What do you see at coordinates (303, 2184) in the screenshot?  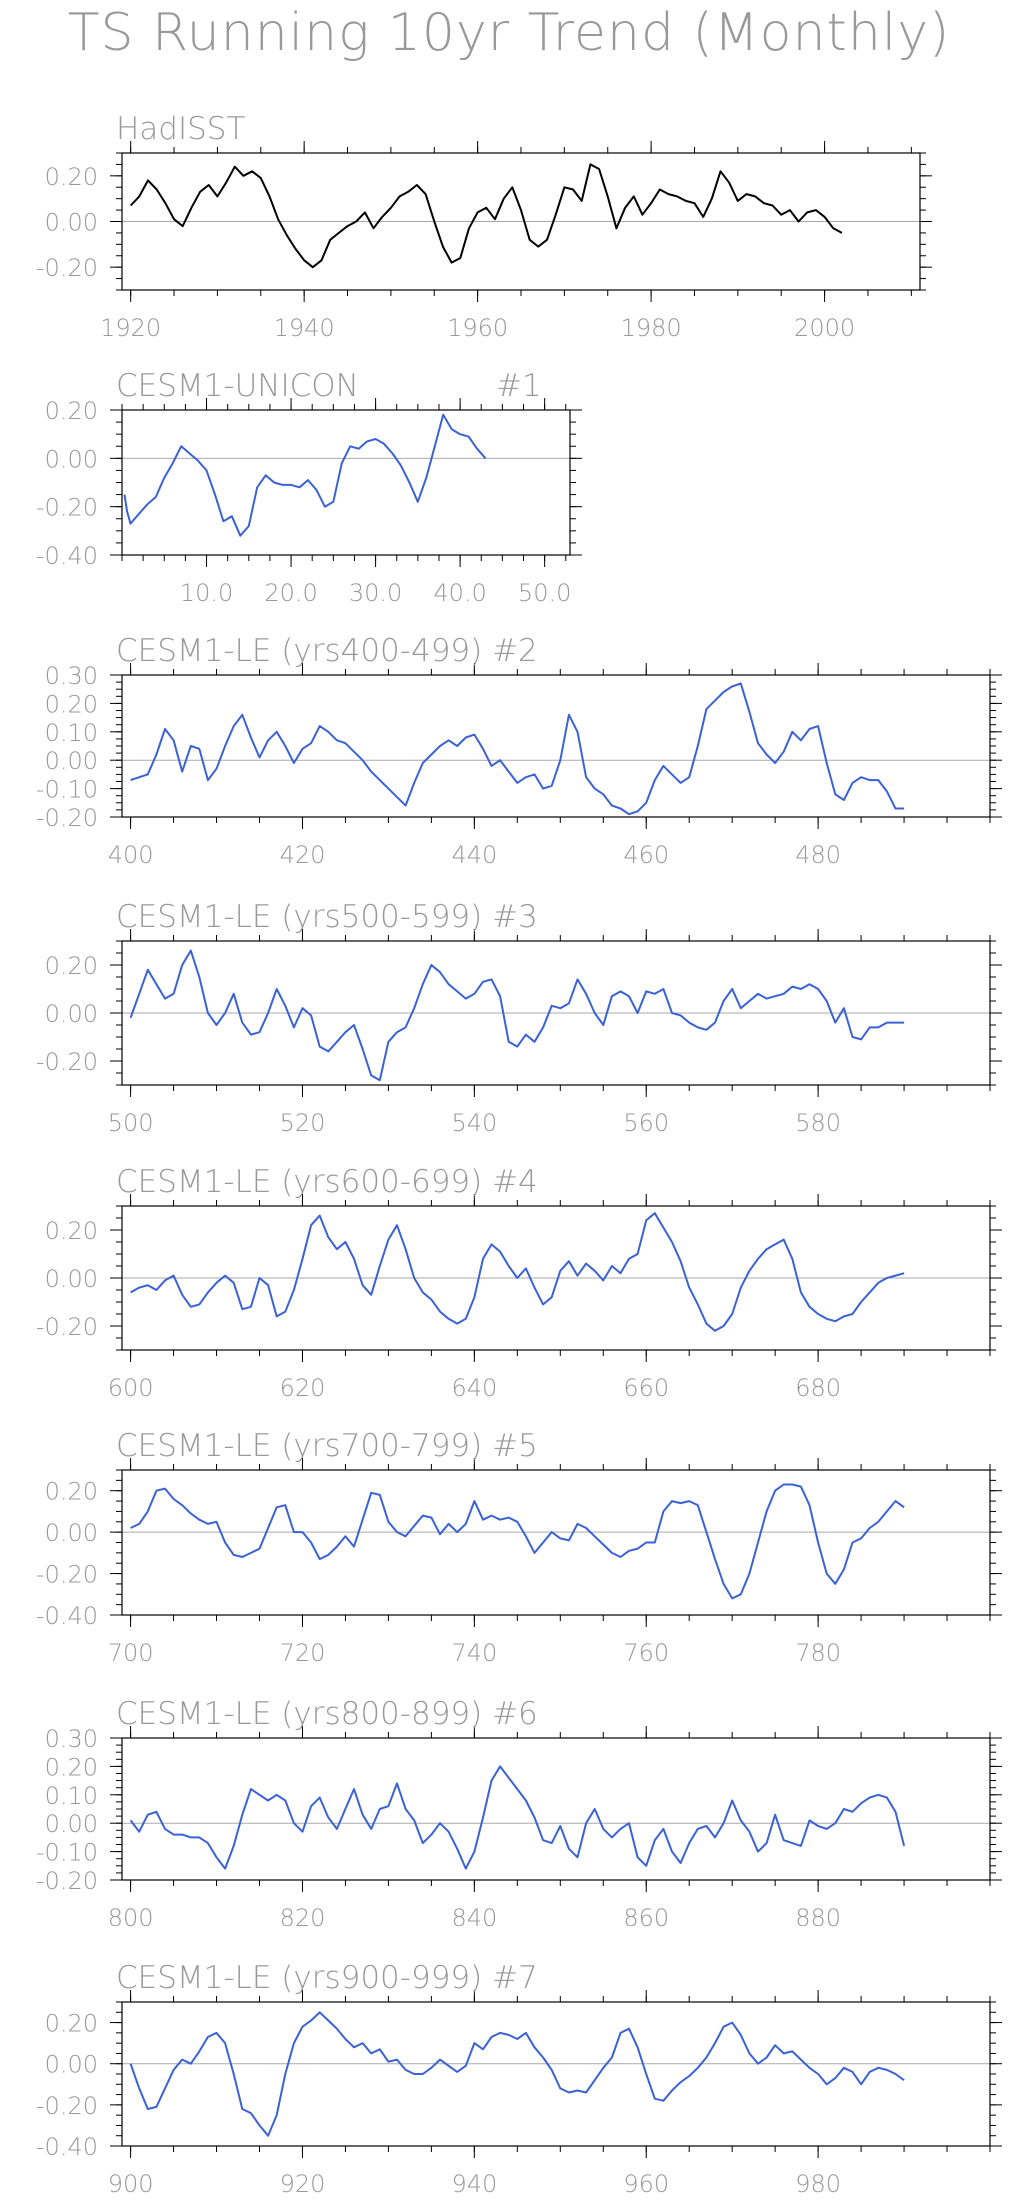 I see `x-tick-label: 920` at bounding box center [303, 2184].